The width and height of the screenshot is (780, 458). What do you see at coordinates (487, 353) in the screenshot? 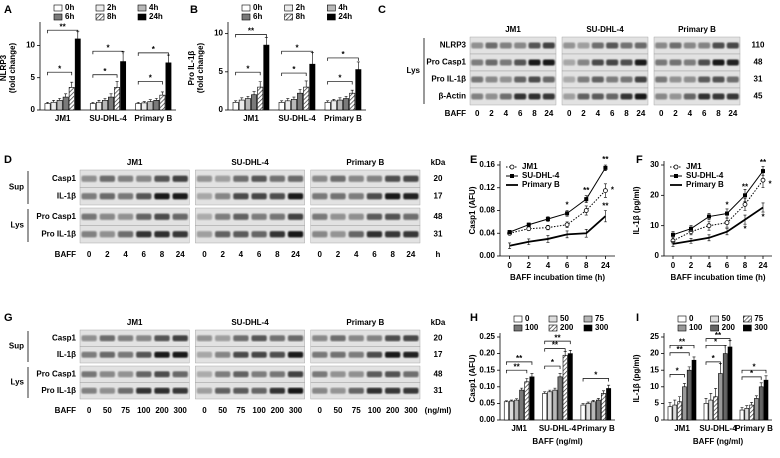
I see `y-tick-label: 0.20` at bounding box center [487, 353].